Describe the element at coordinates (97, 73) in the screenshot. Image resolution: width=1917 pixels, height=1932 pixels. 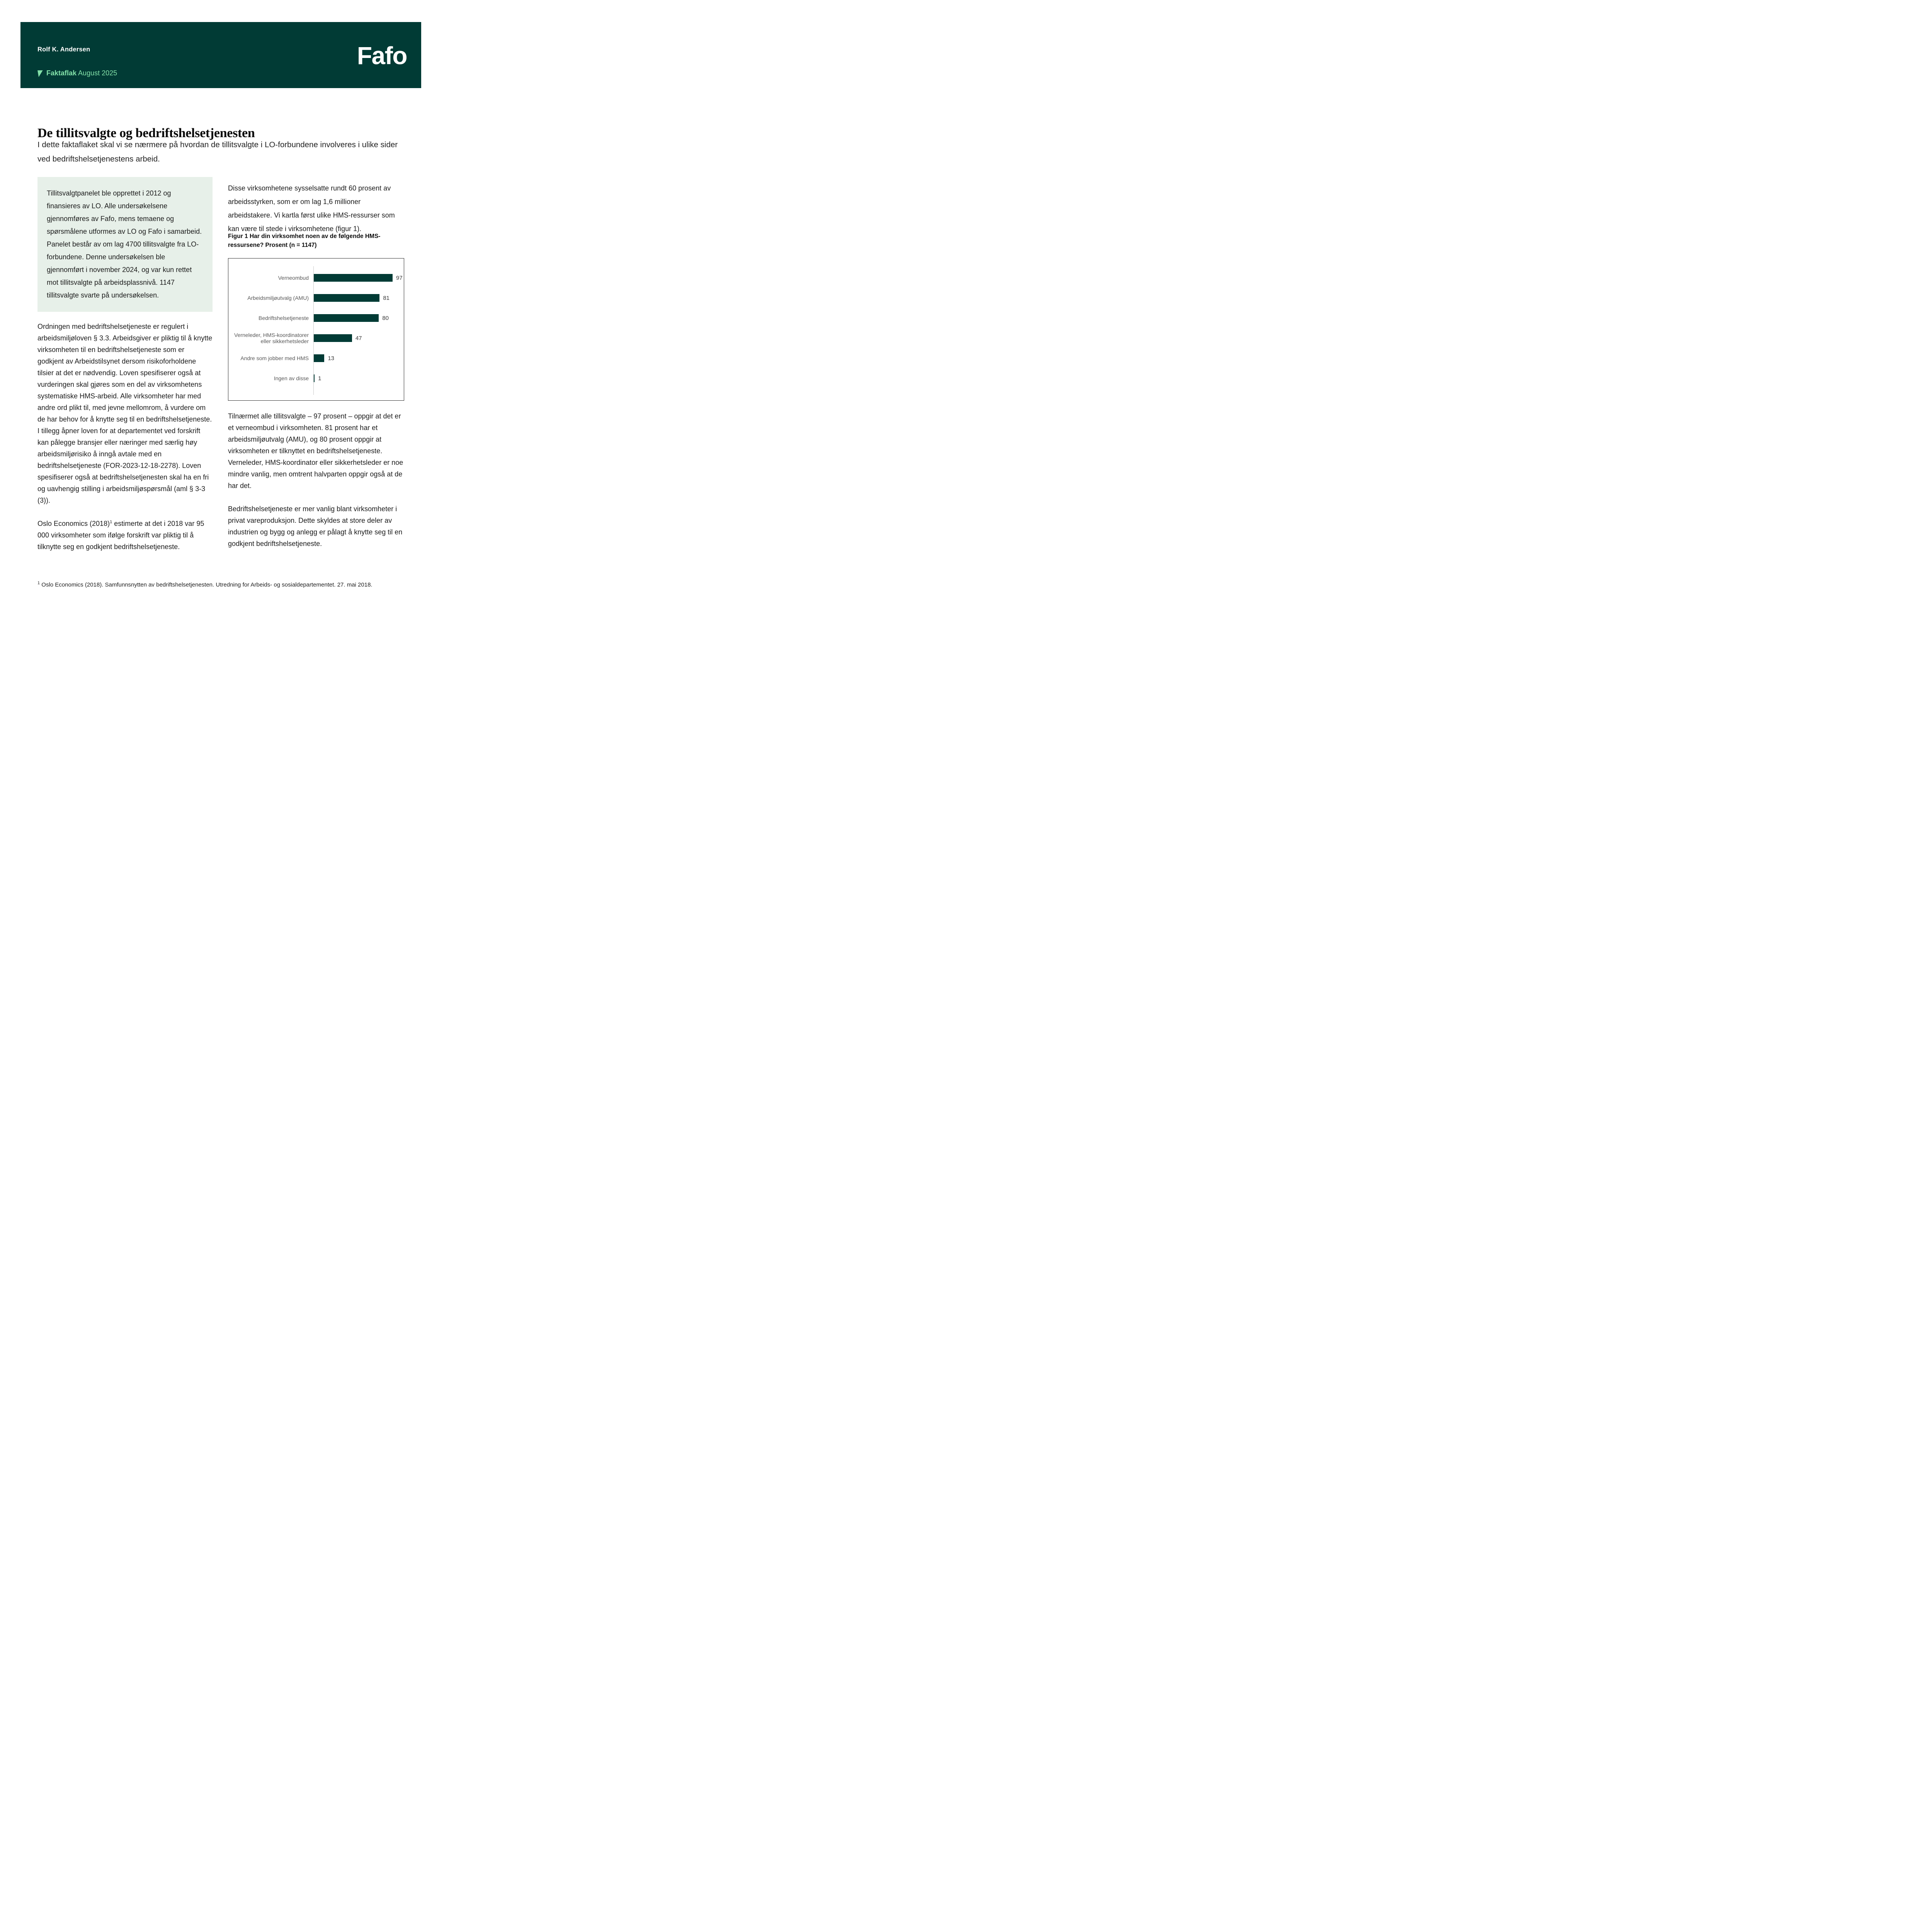
I see `series-issue: August 2025` at that location.